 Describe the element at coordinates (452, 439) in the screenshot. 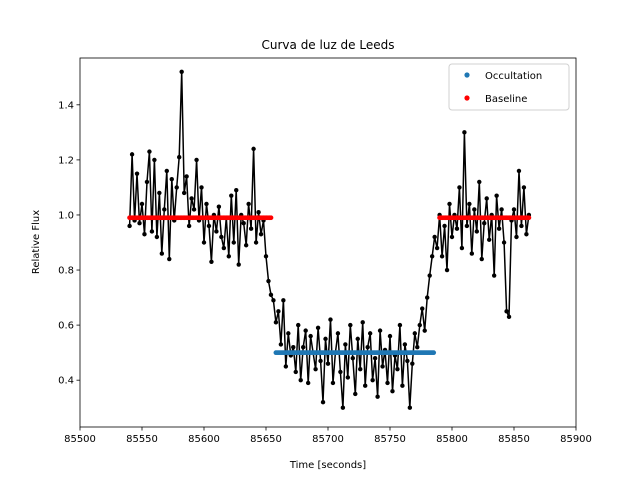

I see `x-tick-label: 85800` at that location.